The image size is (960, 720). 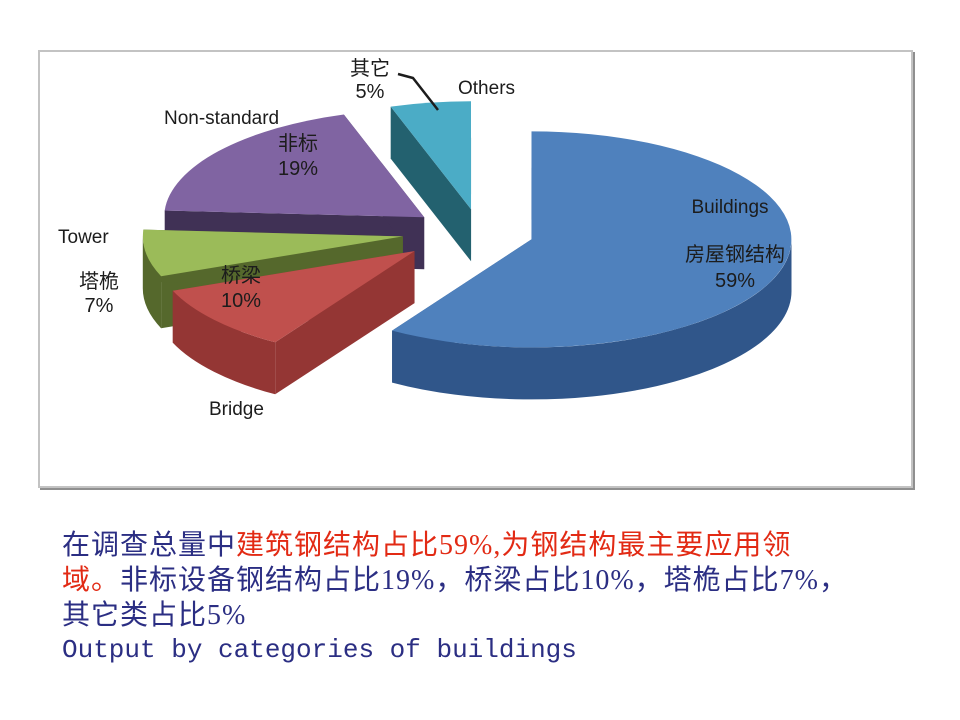 I want to click on caption-line-3: 其它类占比5%, so click(x=497, y=615).